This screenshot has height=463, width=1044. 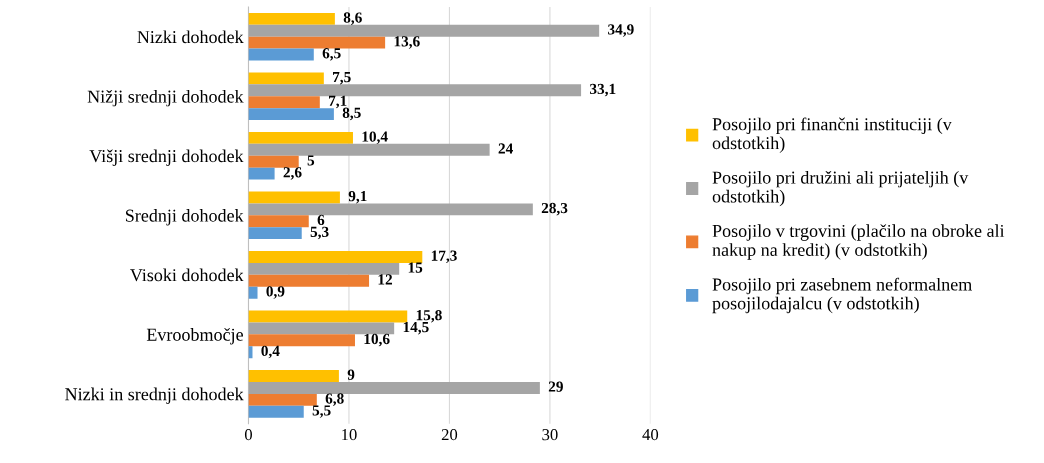 What do you see at coordinates (351, 114) in the screenshot?
I see `data-label: 8,5` at bounding box center [351, 114].